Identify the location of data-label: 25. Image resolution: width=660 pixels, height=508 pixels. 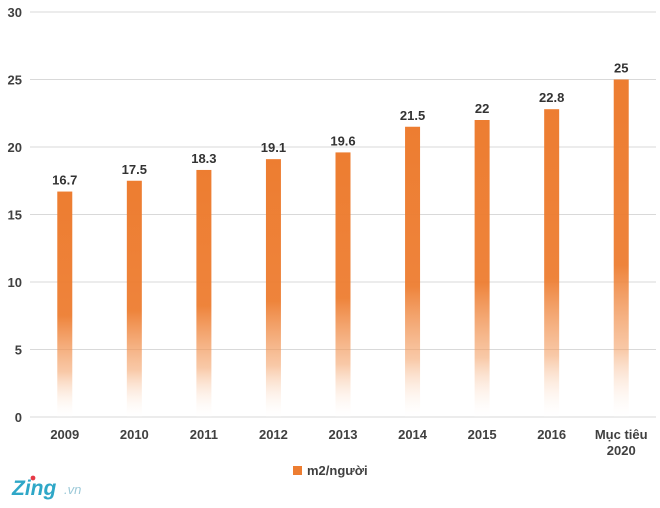
(621, 68).